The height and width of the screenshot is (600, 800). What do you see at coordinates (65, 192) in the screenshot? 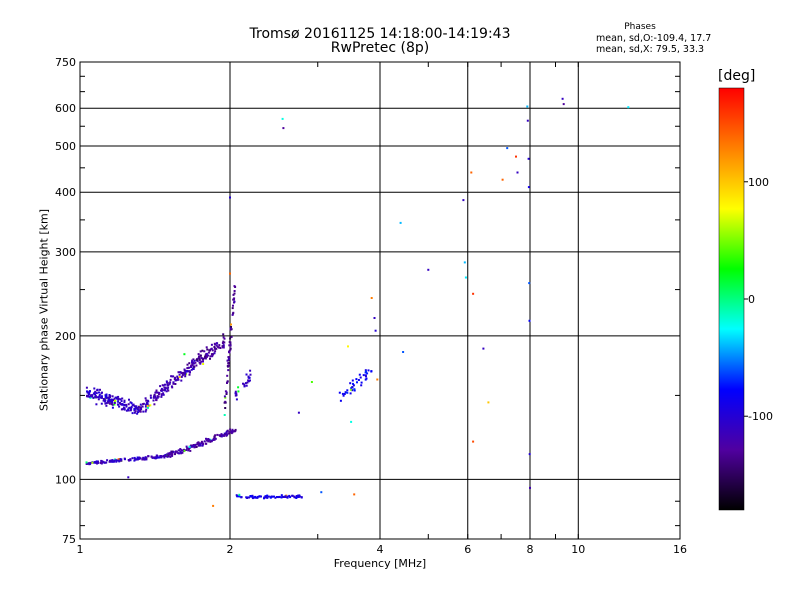
I see `y-tick-label: 400` at bounding box center [65, 192].